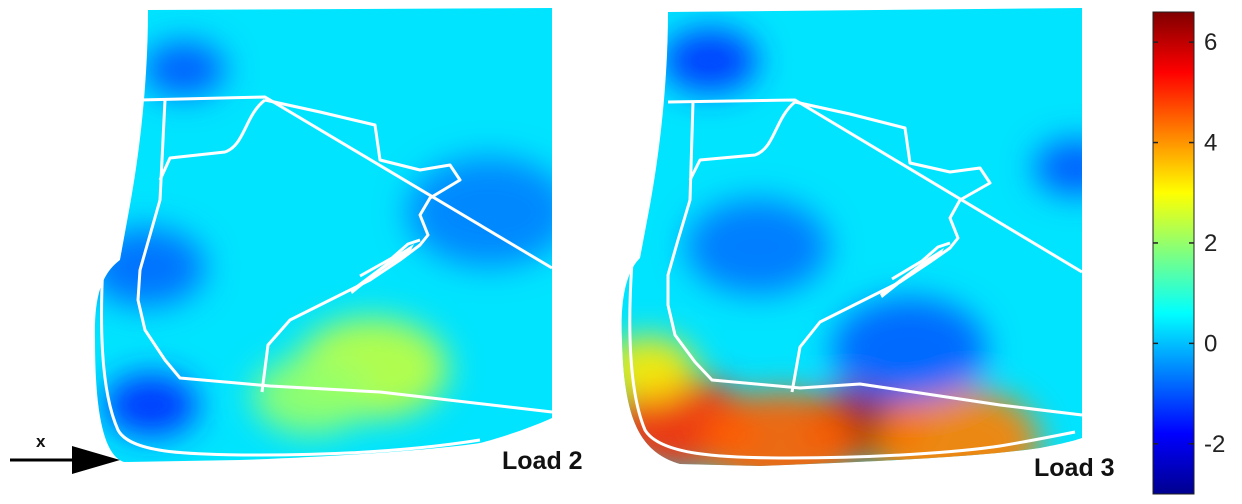 The image size is (1242, 504). I want to click on x-direction-arrow: x, so click(65, 453).